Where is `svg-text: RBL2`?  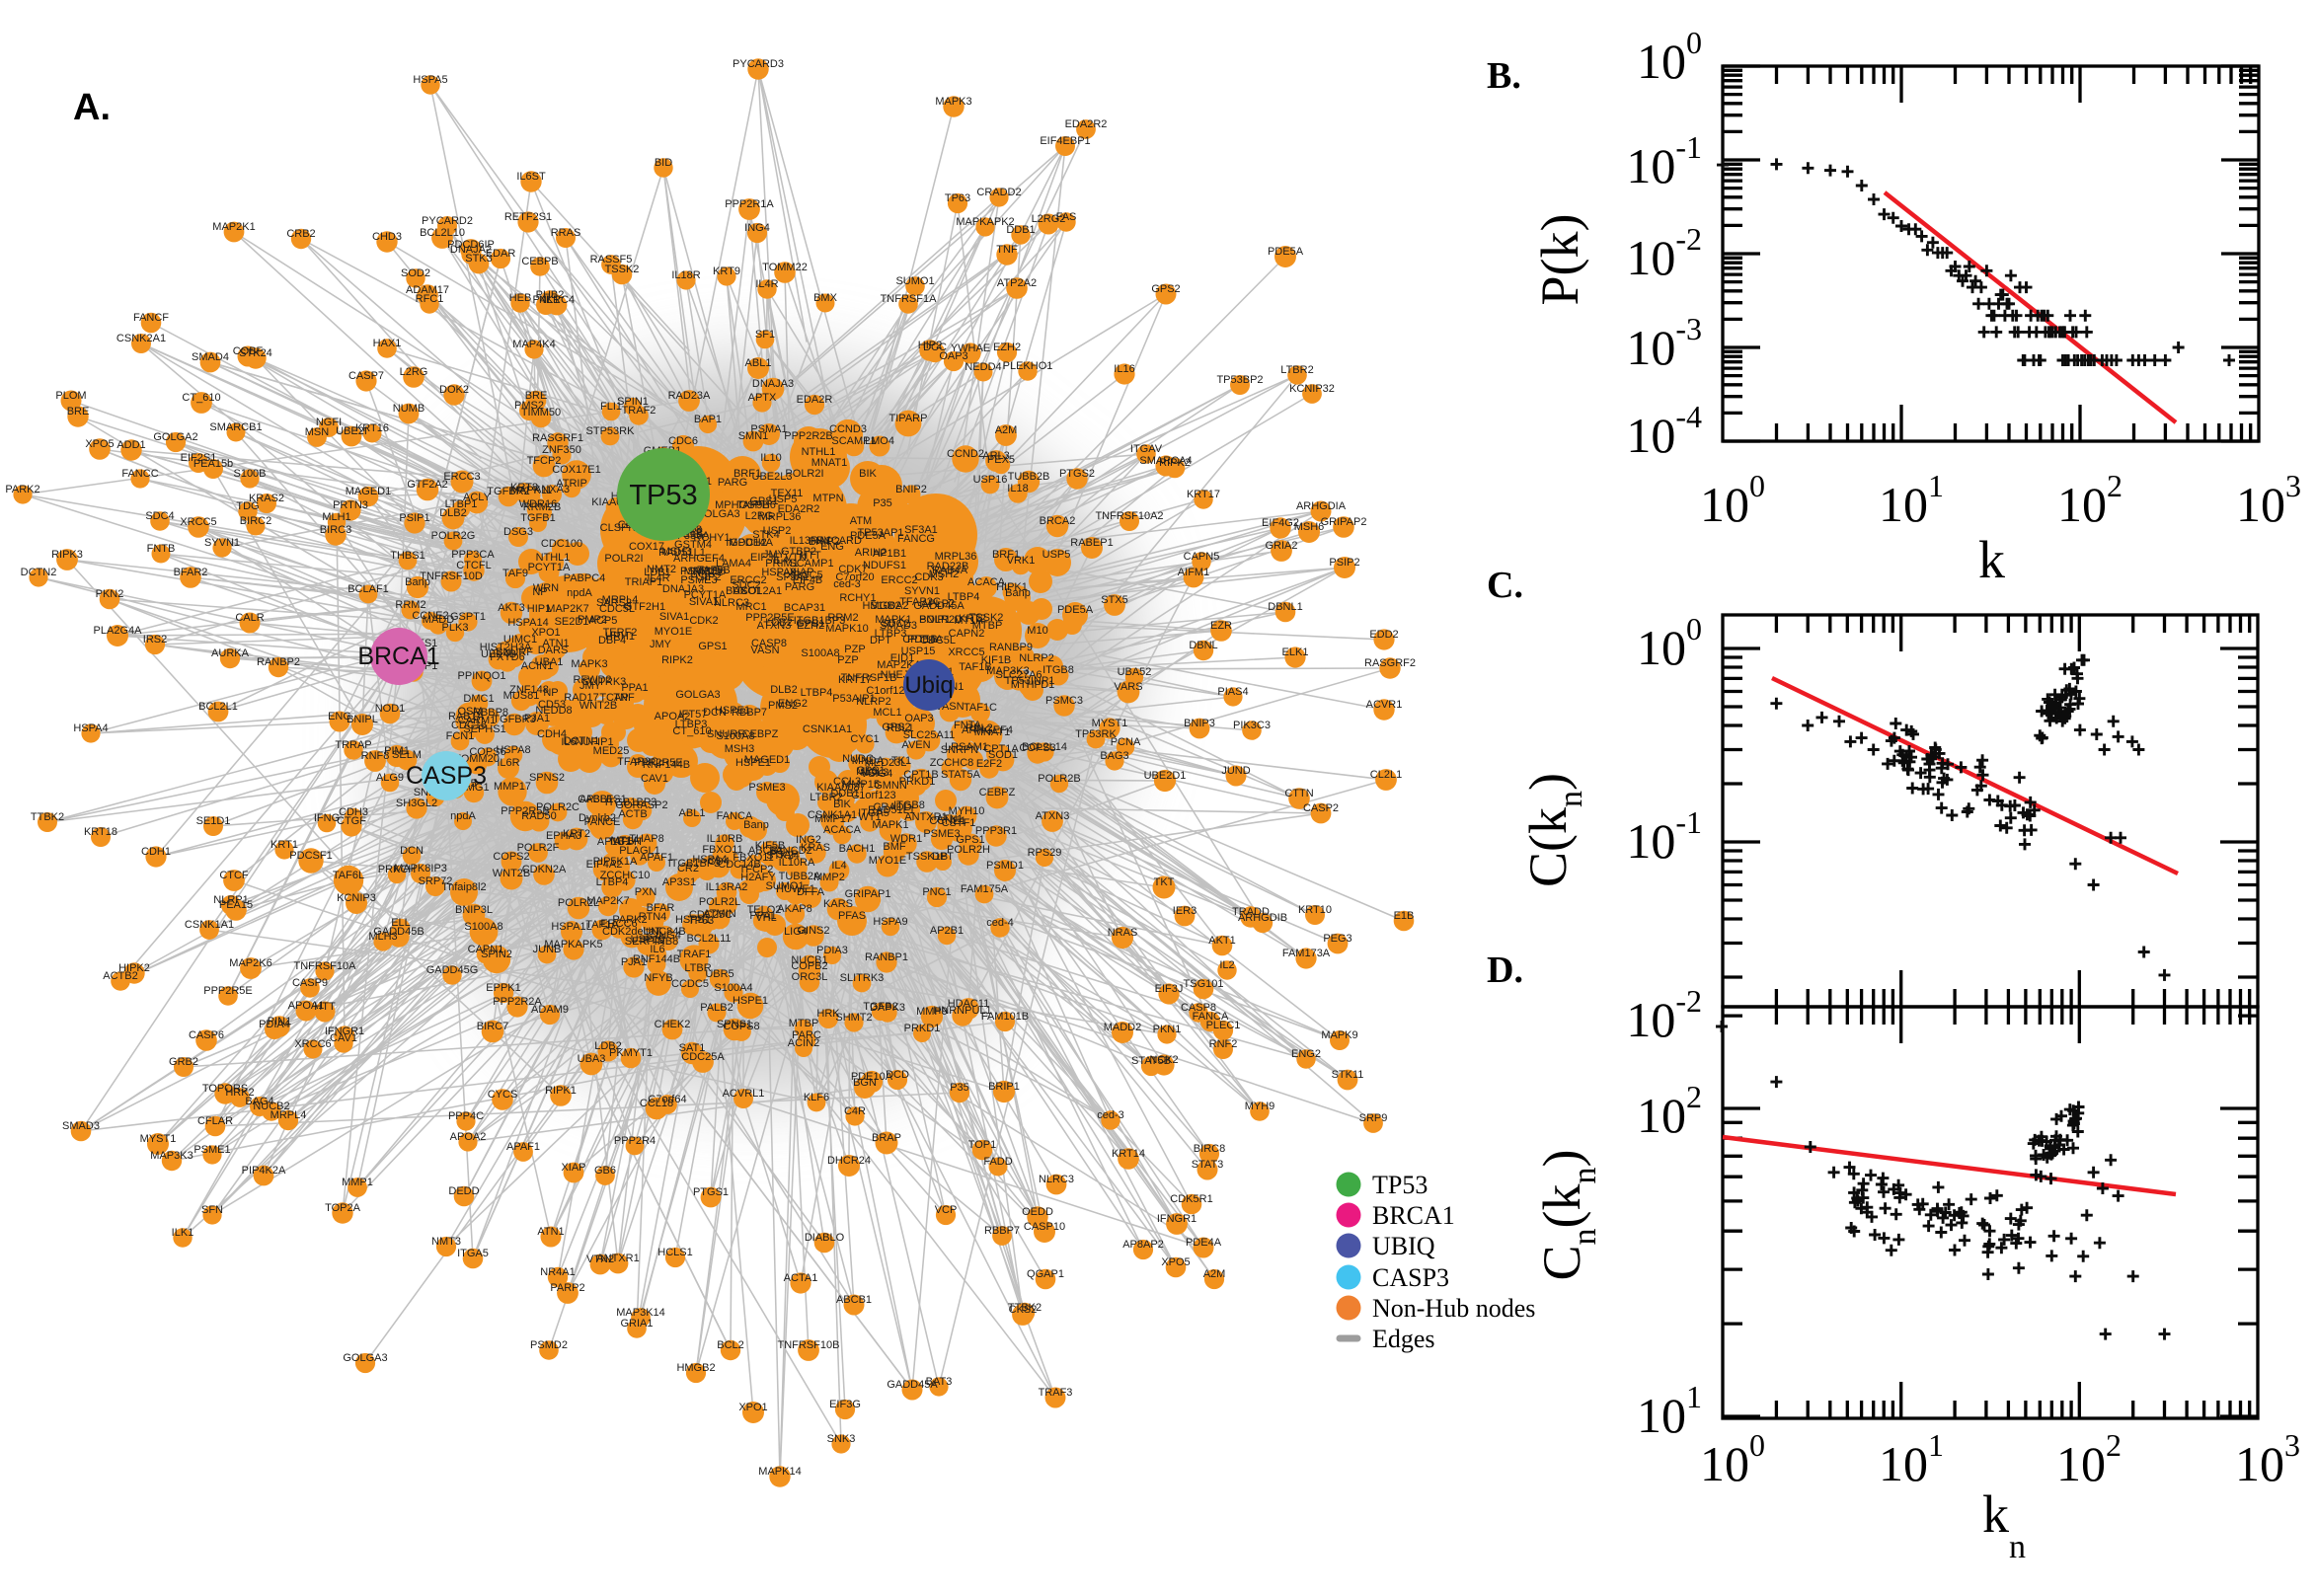
svg-text: RBL2 is located at coordinates (979, 728).